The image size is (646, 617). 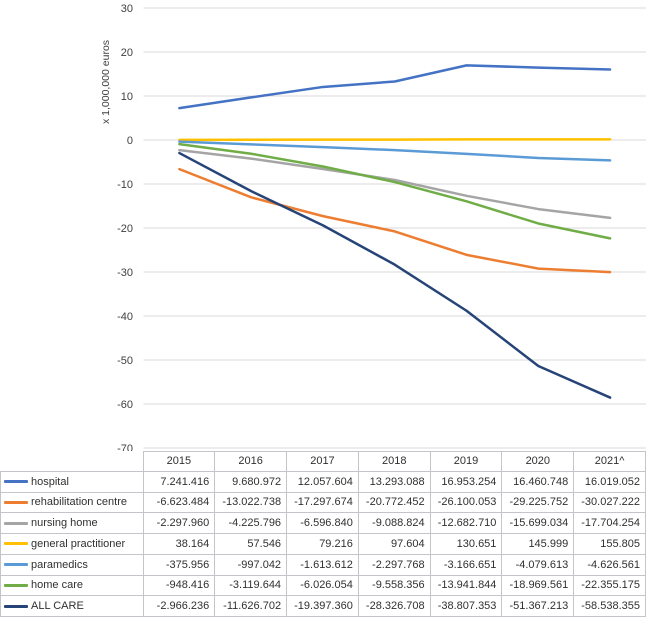 What do you see at coordinates (538, 523) in the screenshot?
I see `value-cell: -15.699.034` at bounding box center [538, 523].